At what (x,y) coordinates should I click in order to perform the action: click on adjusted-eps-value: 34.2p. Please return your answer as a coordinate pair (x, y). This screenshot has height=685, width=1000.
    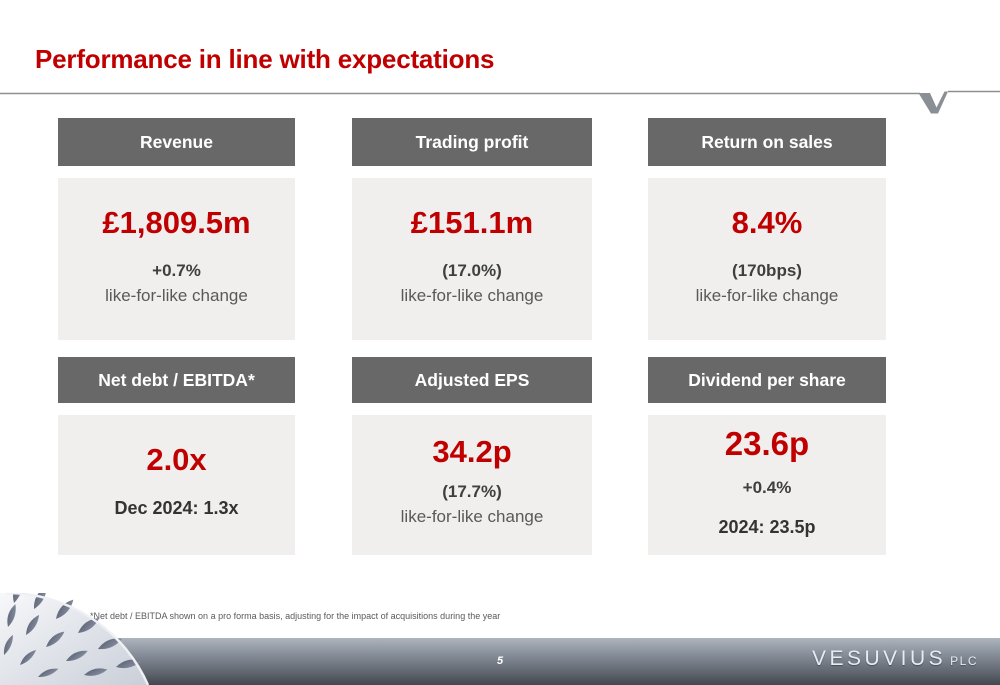
    Looking at the image, I should click on (472, 451).